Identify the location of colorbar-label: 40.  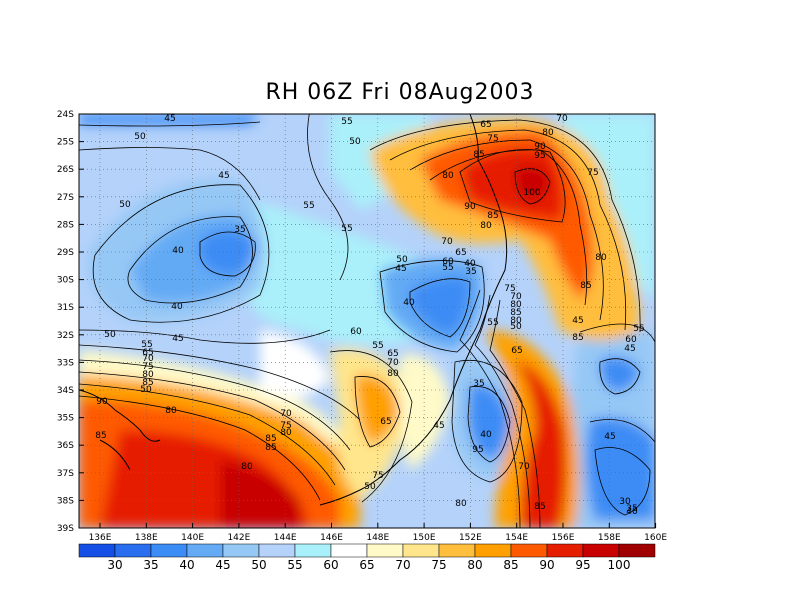
(186, 565).